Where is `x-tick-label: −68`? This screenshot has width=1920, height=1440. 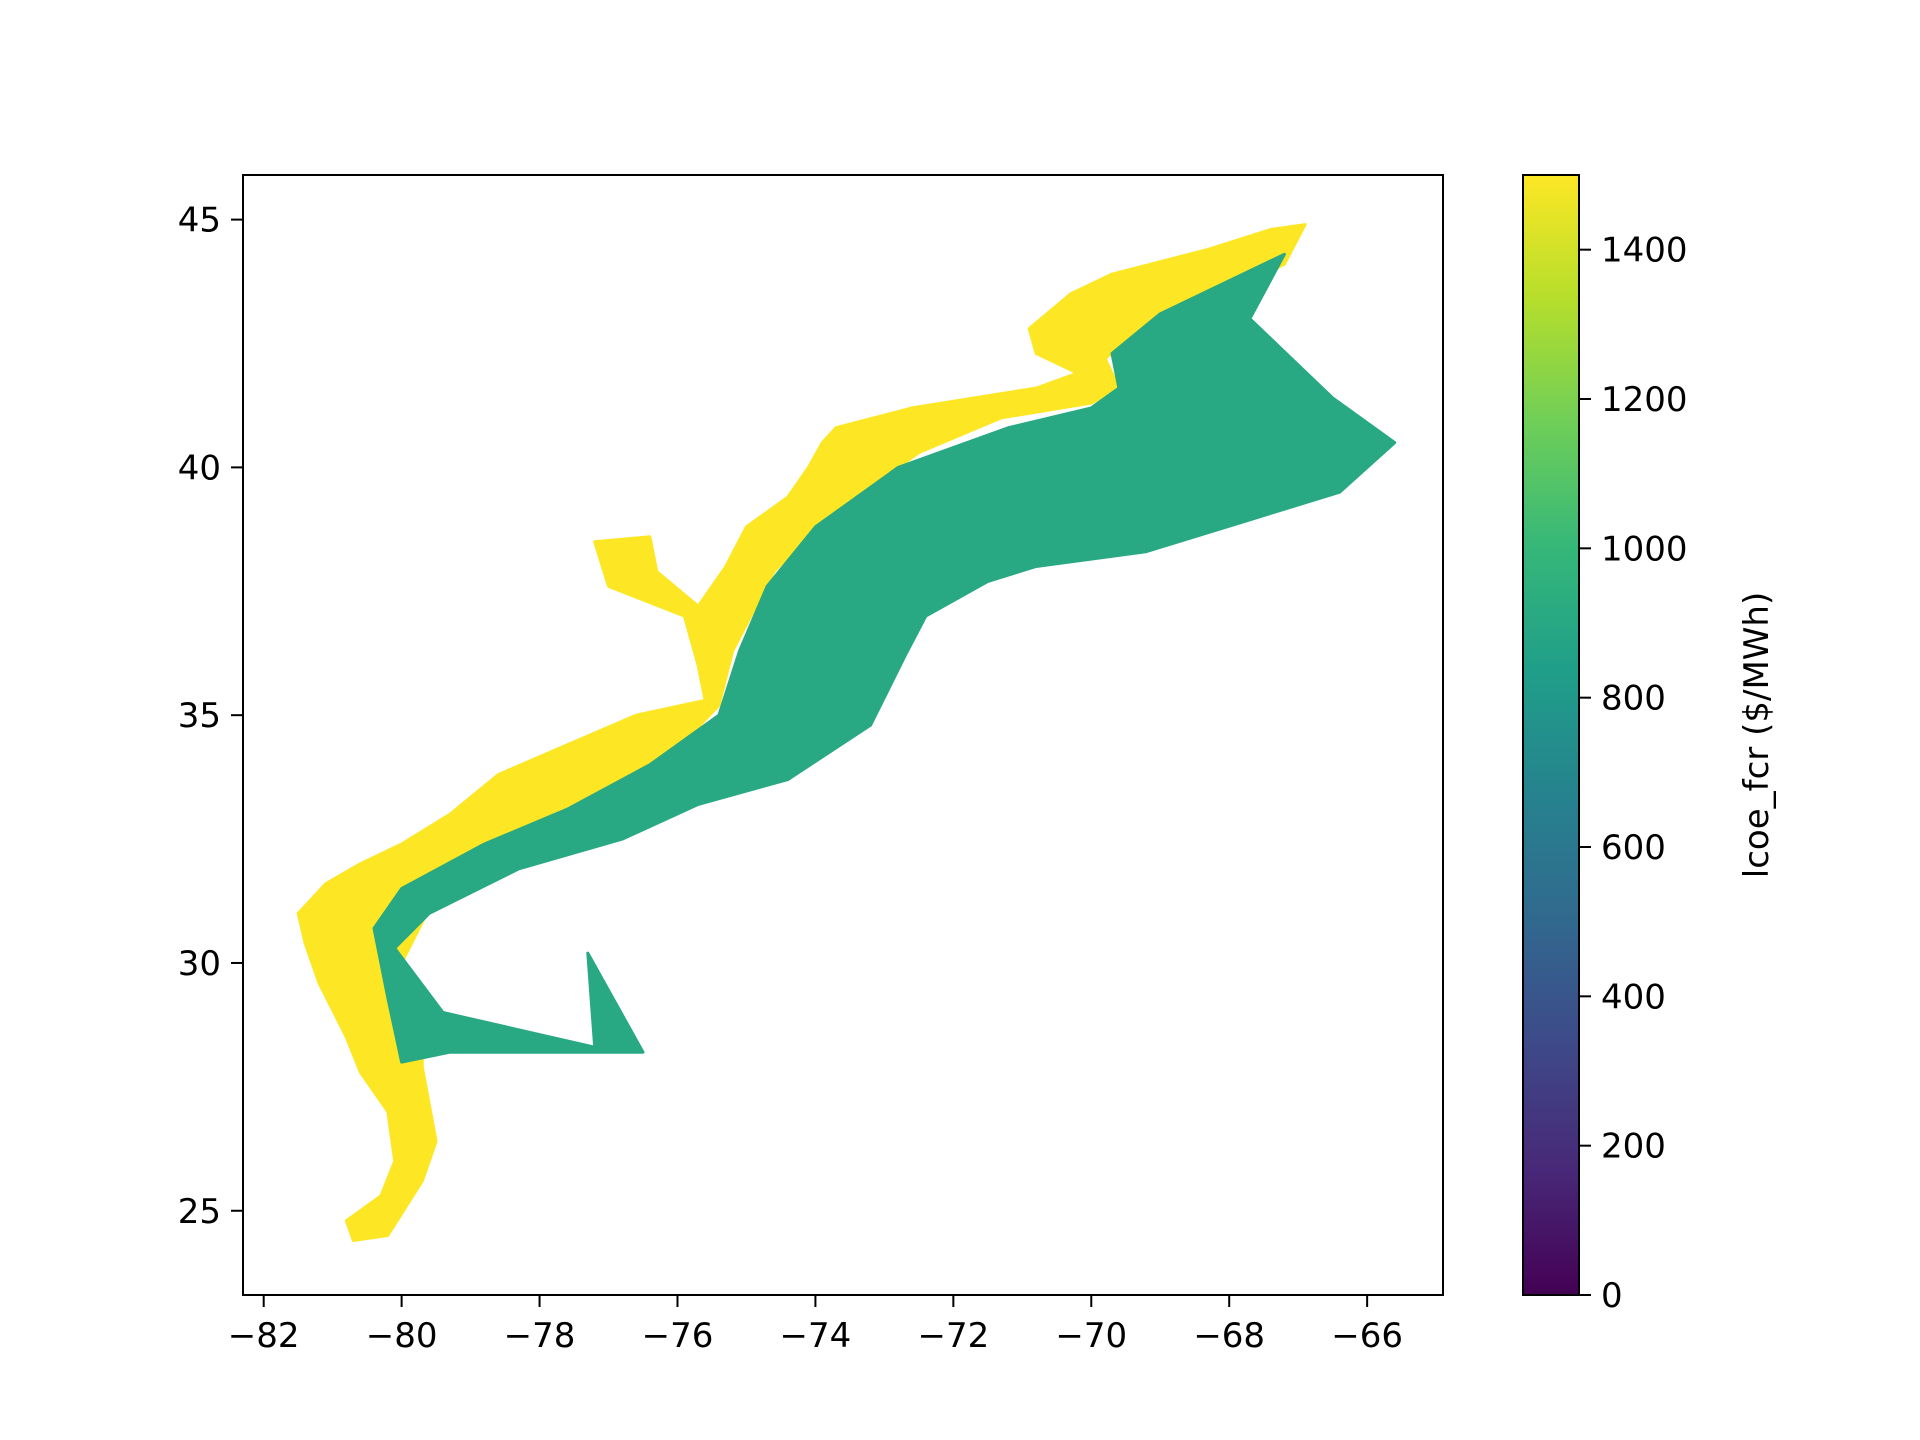
x-tick-label: −68 is located at coordinates (1229, 1336).